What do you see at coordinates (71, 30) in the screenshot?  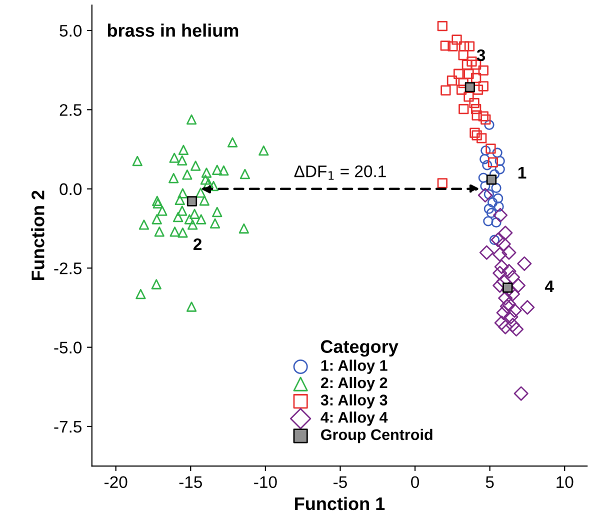 I see `y-tick-label: 5.0` at bounding box center [71, 30].